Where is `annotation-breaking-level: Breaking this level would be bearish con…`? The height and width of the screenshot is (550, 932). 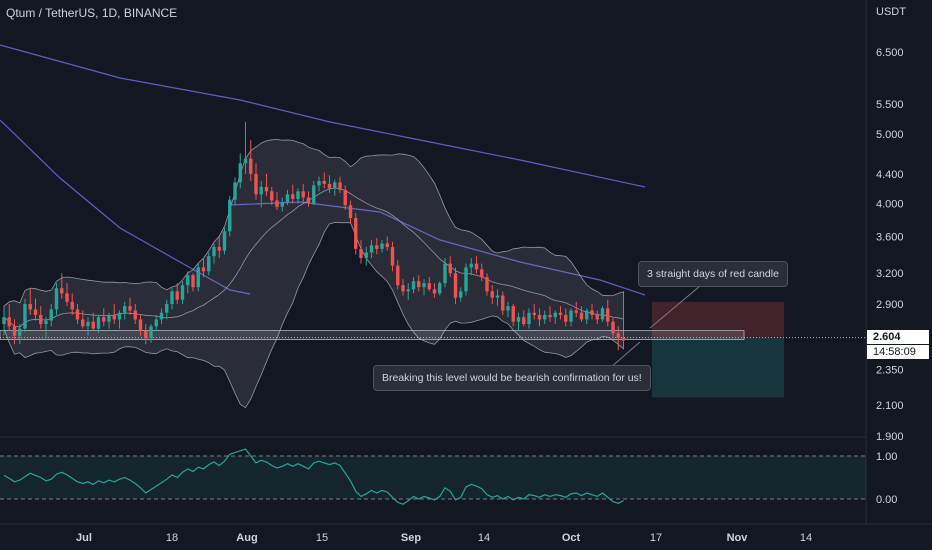 annotation-breaking-level: Breaking this level would be bearish con… is located at coordinates (512, 378).